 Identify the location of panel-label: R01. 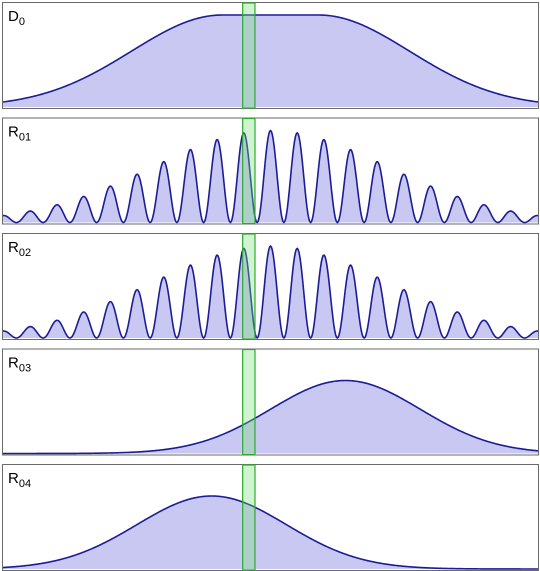
(19, 134).